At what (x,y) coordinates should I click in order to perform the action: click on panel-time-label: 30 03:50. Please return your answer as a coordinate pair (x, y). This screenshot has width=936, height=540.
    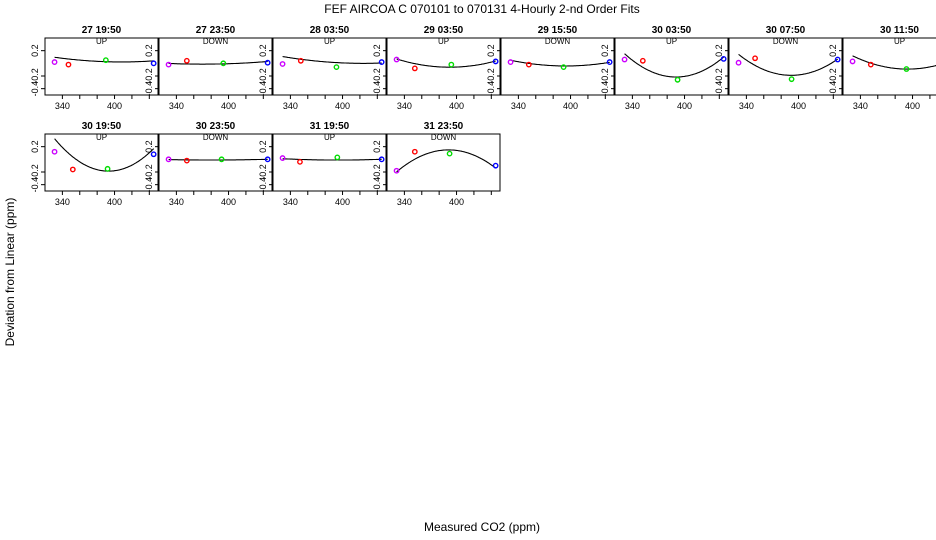
    Looking at the image, I should click on (672, 30).